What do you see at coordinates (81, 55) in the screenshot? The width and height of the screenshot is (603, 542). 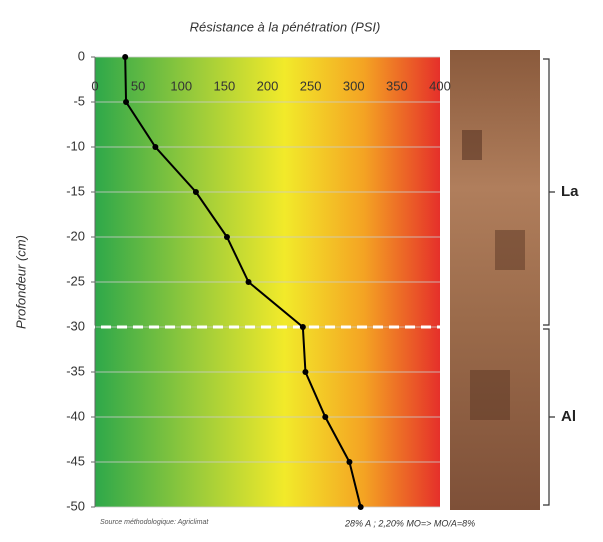 I see `y-tick-label: 0` at bounding box center [81, 55].